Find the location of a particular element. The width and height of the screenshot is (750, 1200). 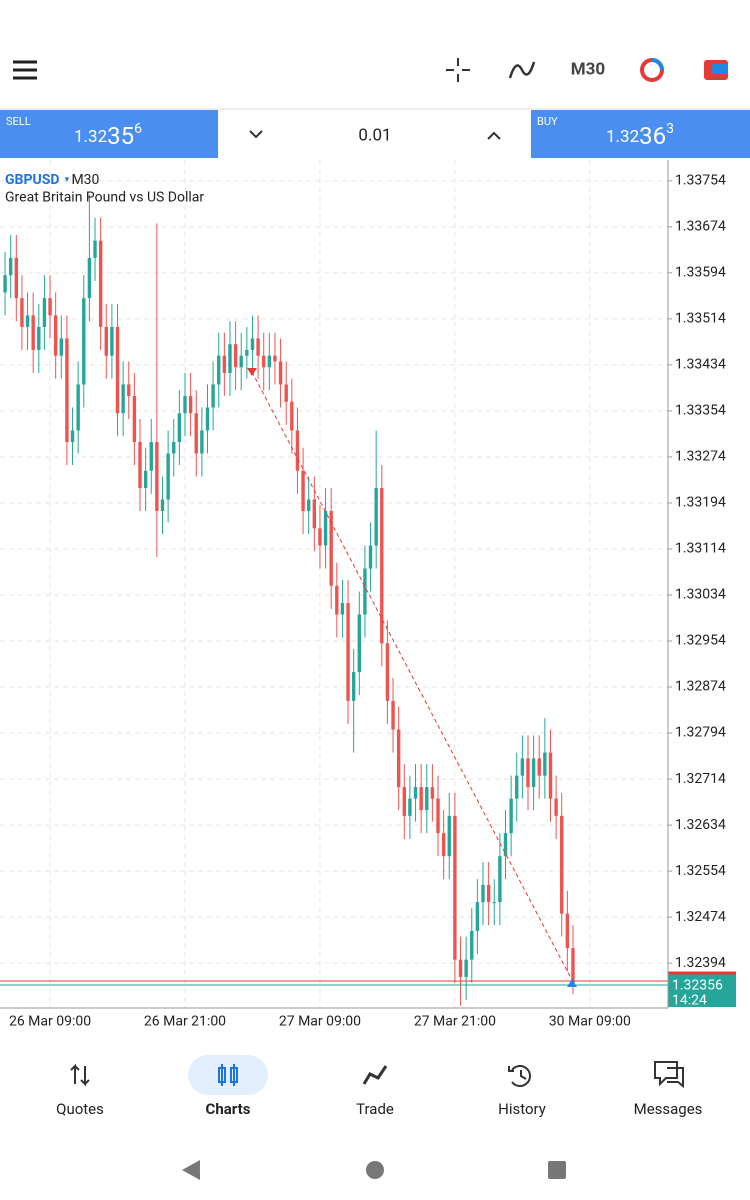

chart-type-button is located at coordinates (652, 70).